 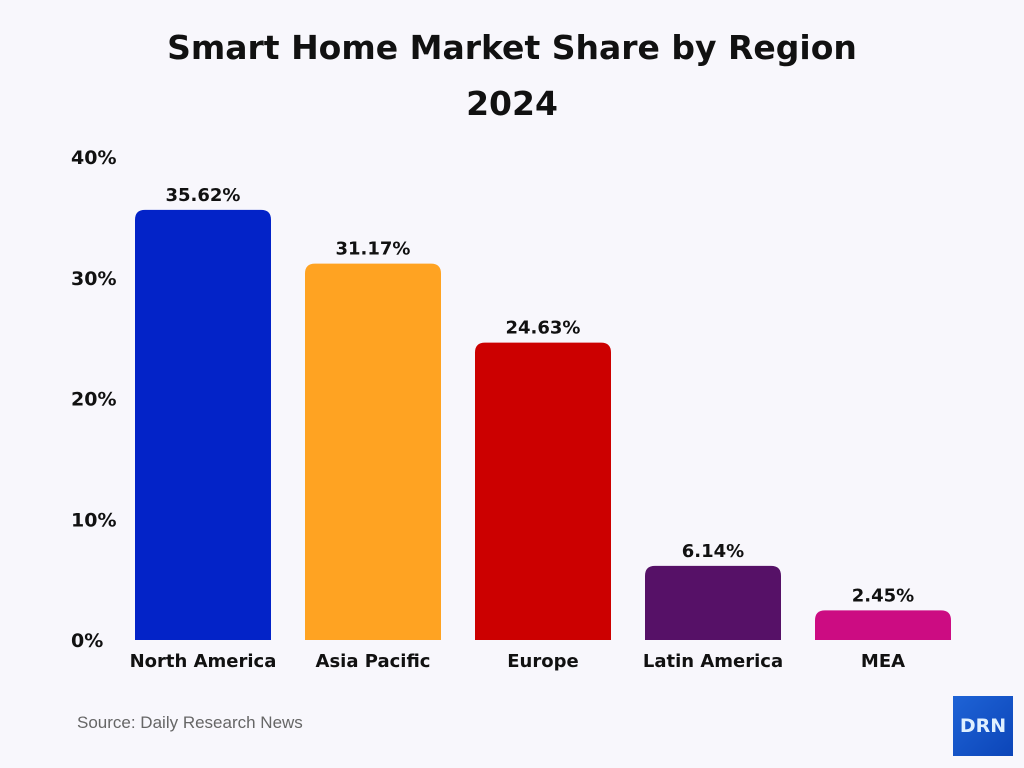 I want to click on data-label: 35.62%, so click(x=203, y=195).